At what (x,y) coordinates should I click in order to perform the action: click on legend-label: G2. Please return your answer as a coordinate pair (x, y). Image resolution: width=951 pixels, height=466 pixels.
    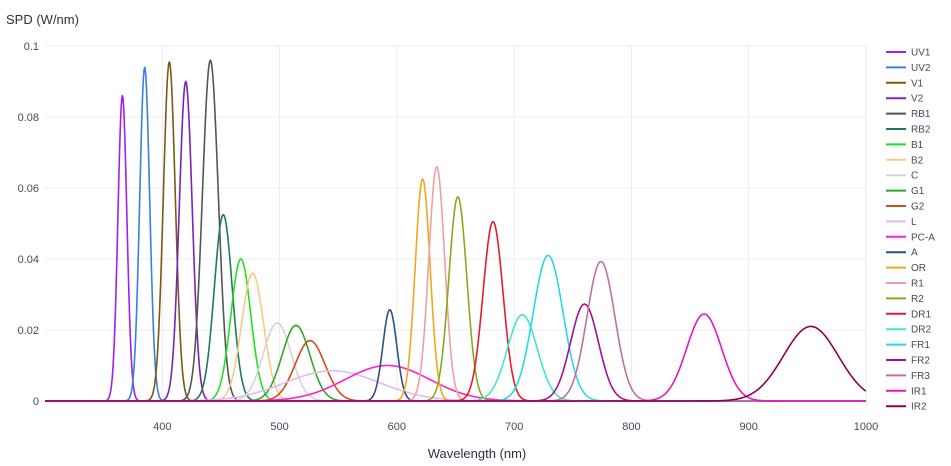
    Looking at the image, I should click on (918, 207).